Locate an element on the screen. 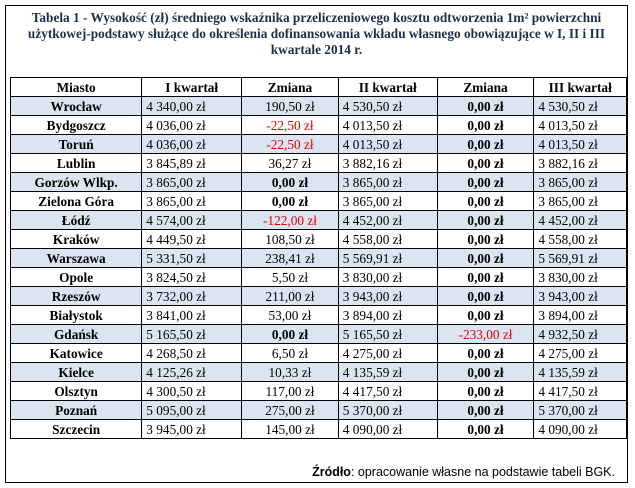 This screenshot has width=635, height=488. city-cell: Warszawa is located at coordinates (76, 258).